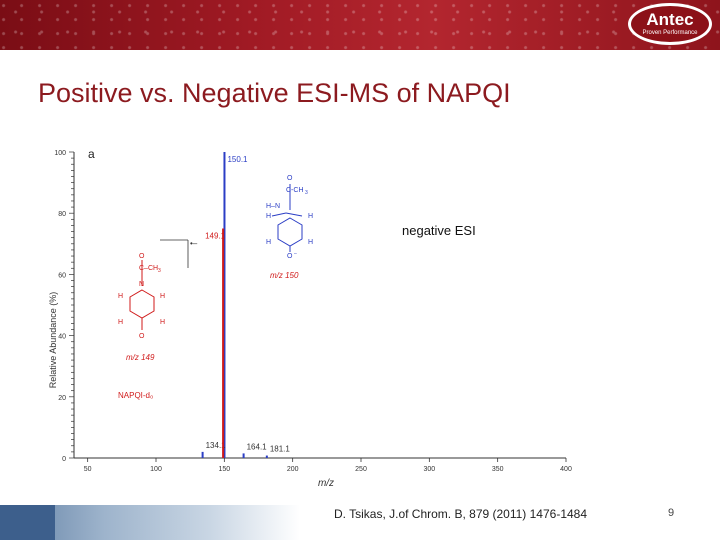 The image size is (720, 540). Describe the element at coordinates (156, 469) in the screenshot. I see `x-tick-label: 100` at that location.